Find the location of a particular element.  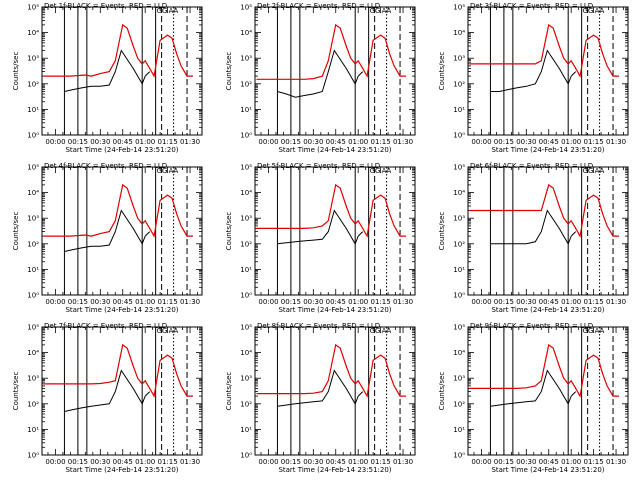

panel-title: Det 5f-BLACK = Events, RED = LLD is located at coordinates (318, 166).